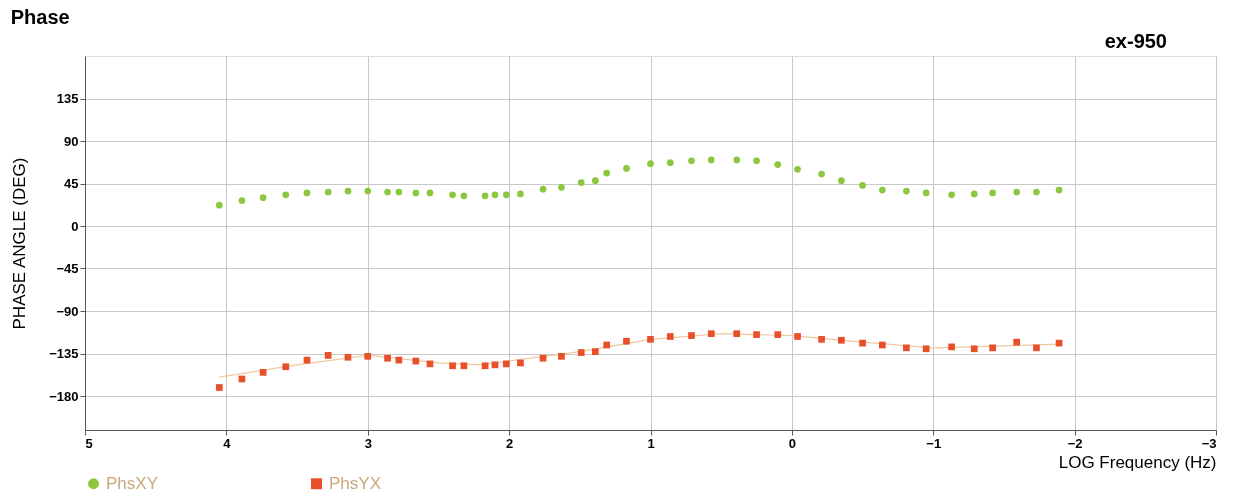  Describe the element at coordinates (132, 483) in the screenshot. I see `legend-label: PhsXY` at that location.